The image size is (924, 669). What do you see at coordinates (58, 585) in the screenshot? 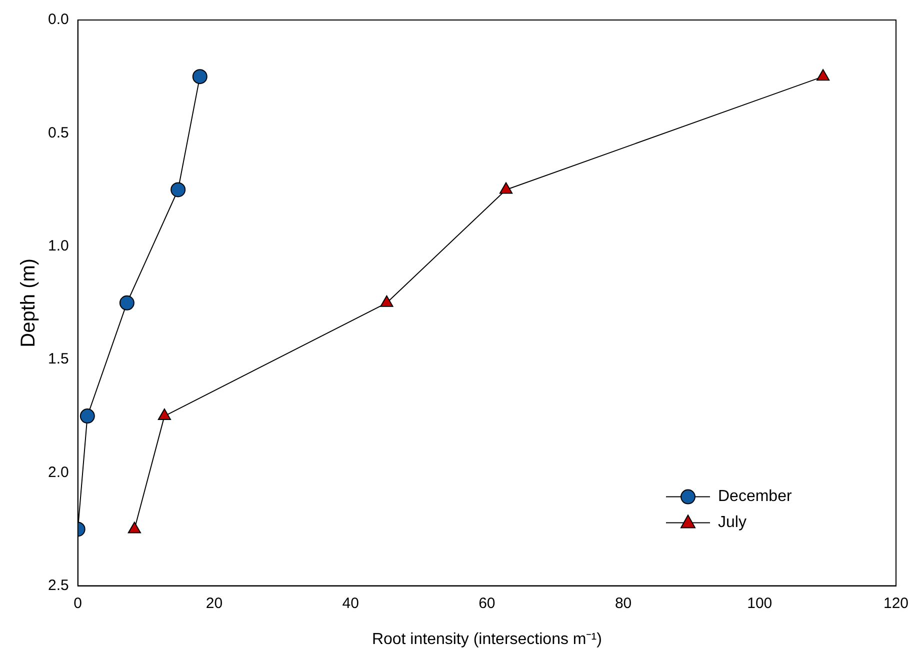
I see `y-tick-label: 2.5` at bounding box center [58, 585].